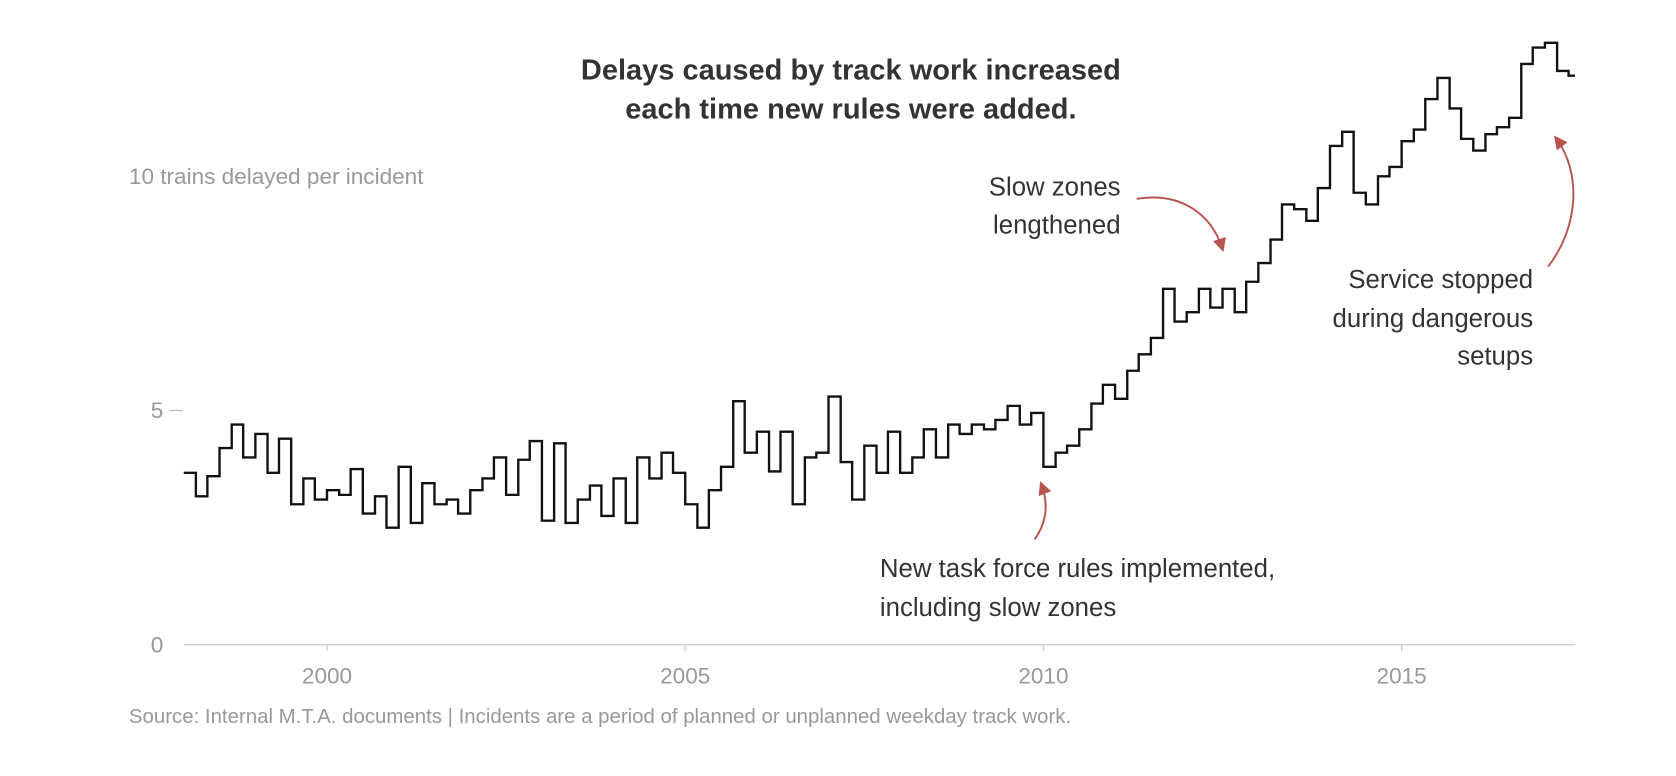  What do you see at coordinates (1440, 280) in the screenshot?
I see `annotation: Service stopped` at bounding box center [1440, 280].